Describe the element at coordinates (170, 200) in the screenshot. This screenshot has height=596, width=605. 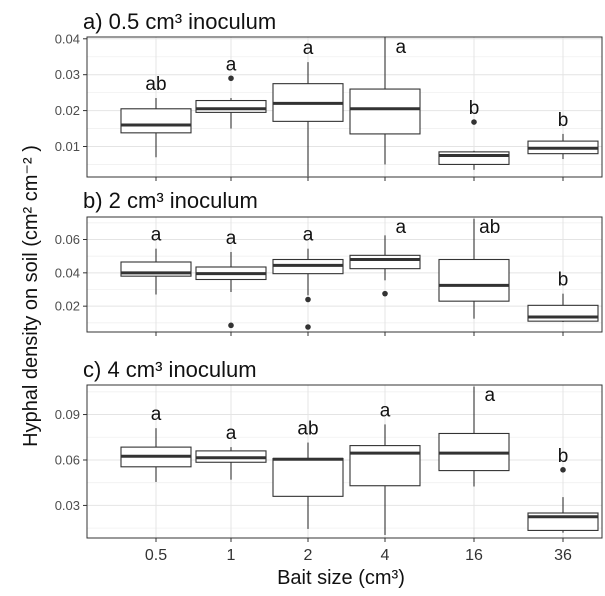
I see `panel-title: b) 2 cm³ inoculum` at that location.